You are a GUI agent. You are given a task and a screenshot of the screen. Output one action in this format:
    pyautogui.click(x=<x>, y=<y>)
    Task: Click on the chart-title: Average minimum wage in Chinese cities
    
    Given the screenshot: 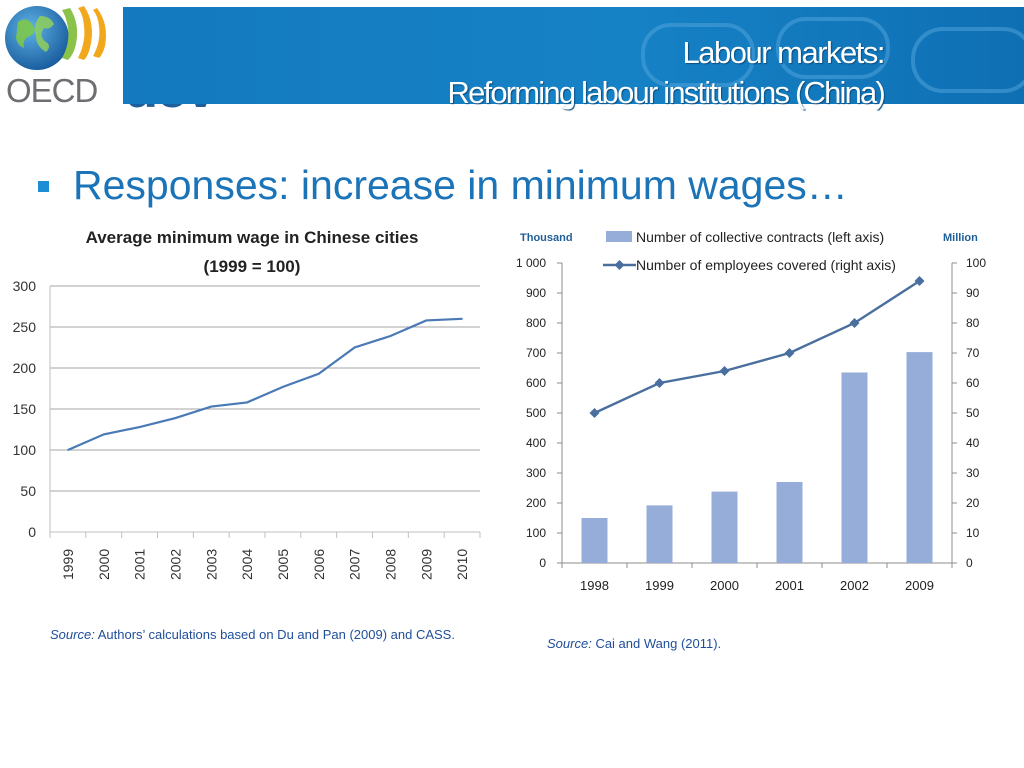 What is the action you would take?
    pyautogui.click(x=252, y=237)
    